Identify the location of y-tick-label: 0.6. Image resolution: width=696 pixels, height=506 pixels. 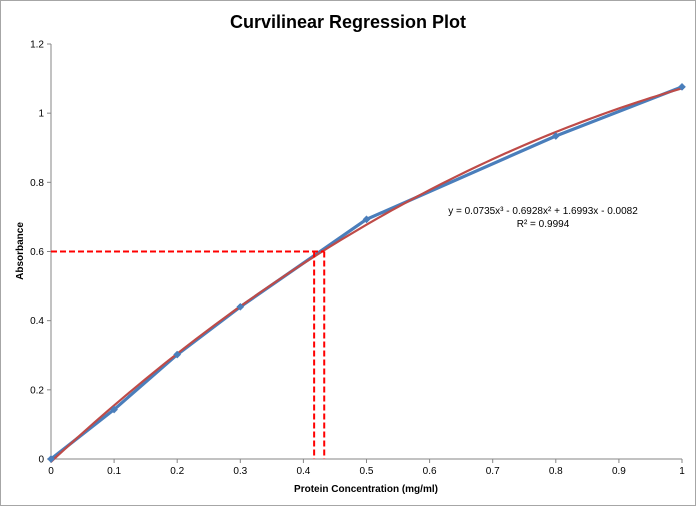
(37, 252).